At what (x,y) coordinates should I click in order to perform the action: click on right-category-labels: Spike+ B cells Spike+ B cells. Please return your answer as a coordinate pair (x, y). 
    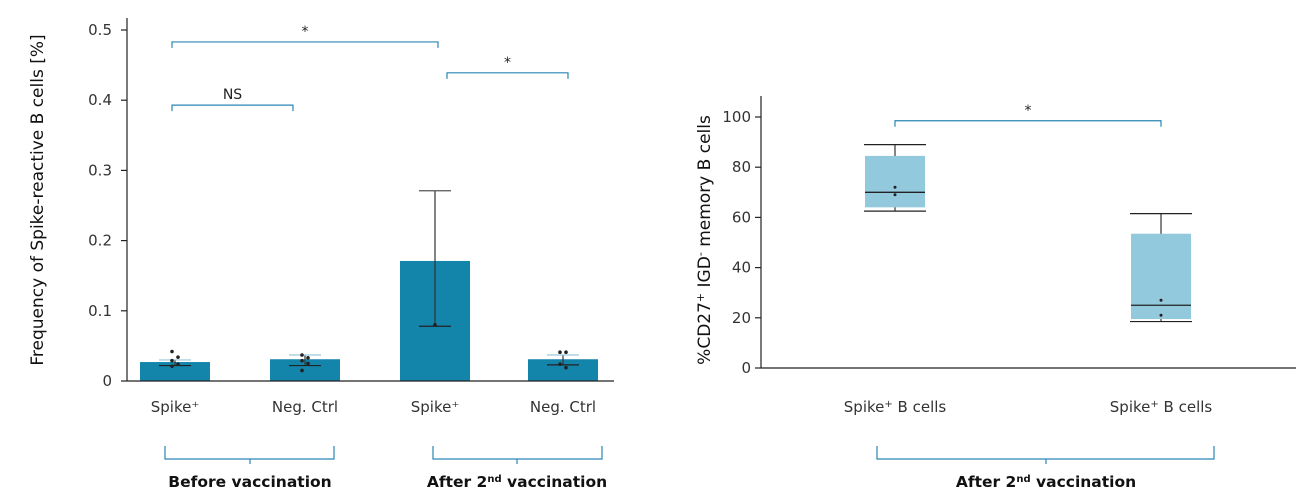
    Looking at the image, I should click on (1028, 407).